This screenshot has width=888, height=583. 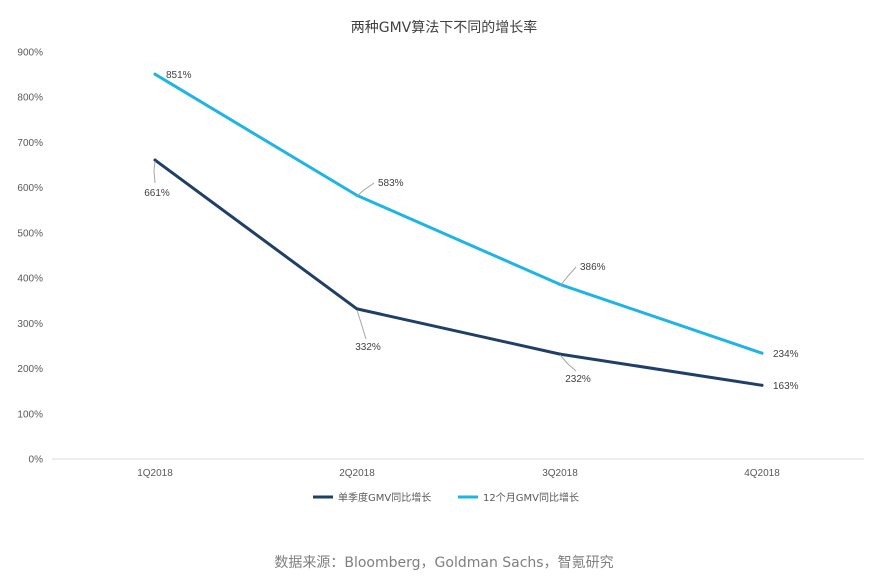 What do you see at coordinates (155, 473) in the screenshot?
I see `x-tick-label: 1Q2018` at bounding box center [155, 473].